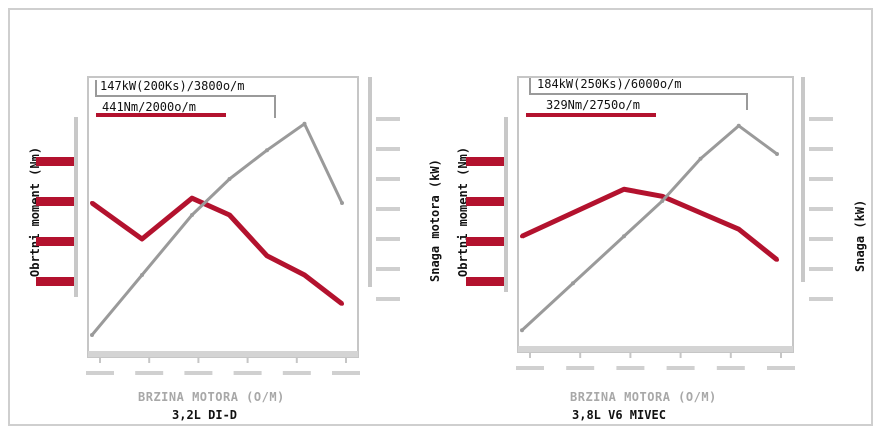  I want to click on right-chart-title: 3,8L V6 MIVEC, so click(619, 415).